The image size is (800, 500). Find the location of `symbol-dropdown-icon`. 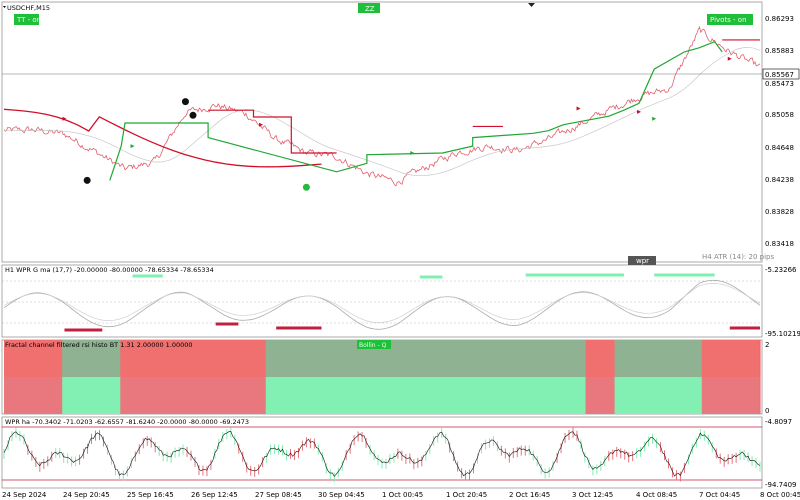

symbol-dropdown-icon is located at coordinates (4, 7).